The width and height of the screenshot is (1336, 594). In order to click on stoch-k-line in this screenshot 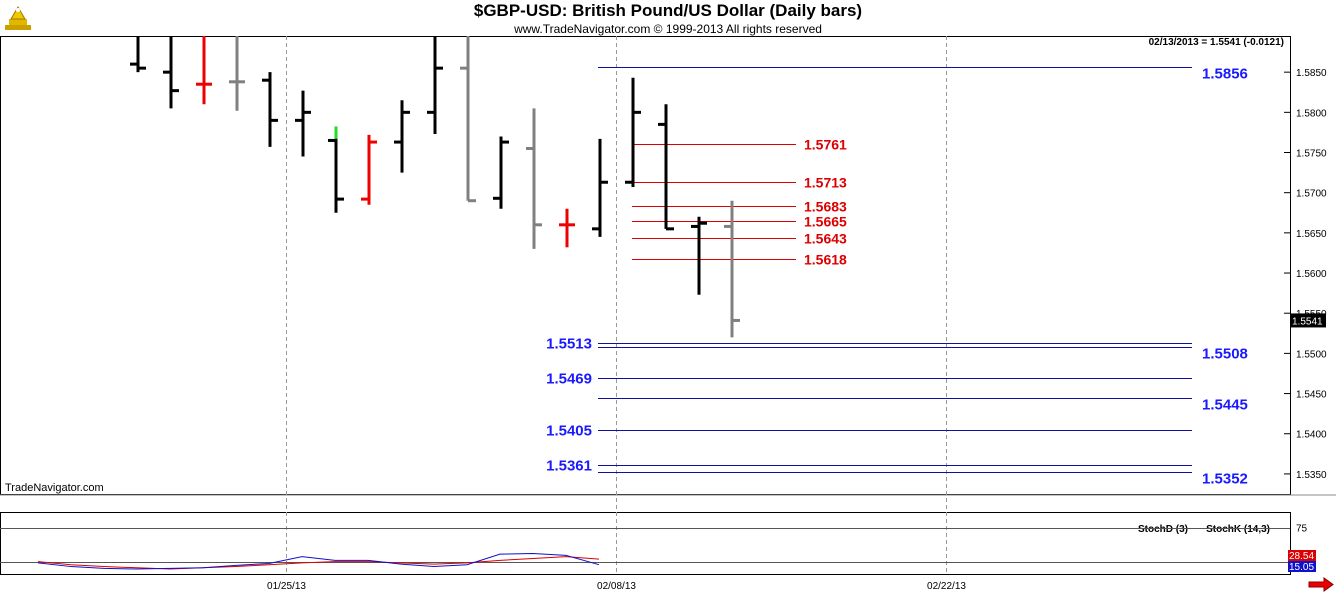, I will do `click(318, 561)`.